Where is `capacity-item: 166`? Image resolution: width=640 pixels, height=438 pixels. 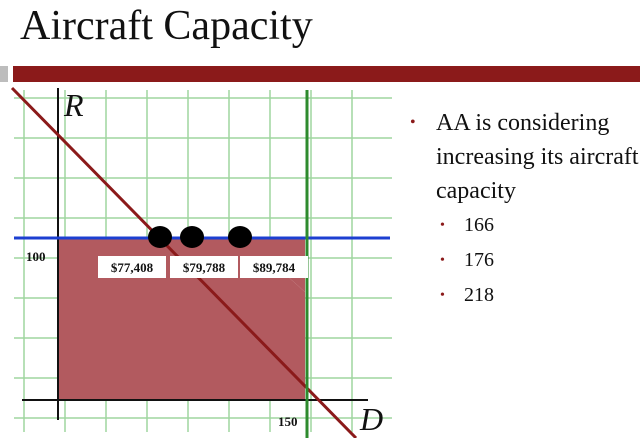 capacity-item: 166 is located at coordinates (538, 225).